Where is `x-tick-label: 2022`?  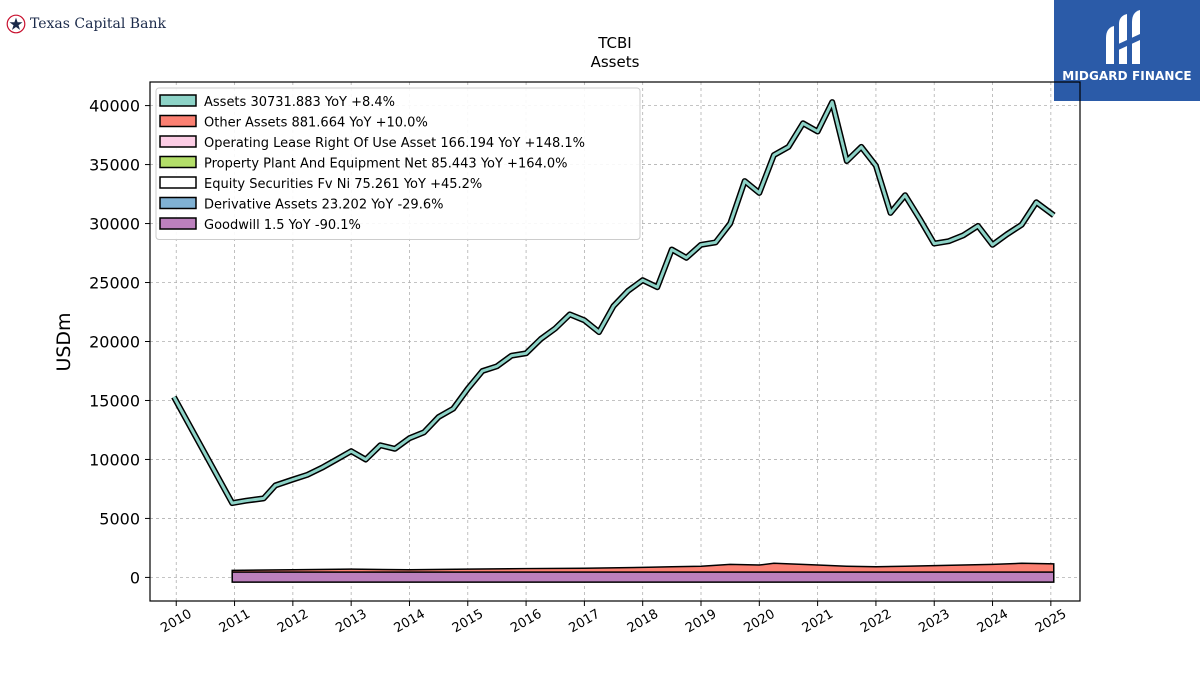 x-tick-label: 2022 is located at coordinates (876, 622).